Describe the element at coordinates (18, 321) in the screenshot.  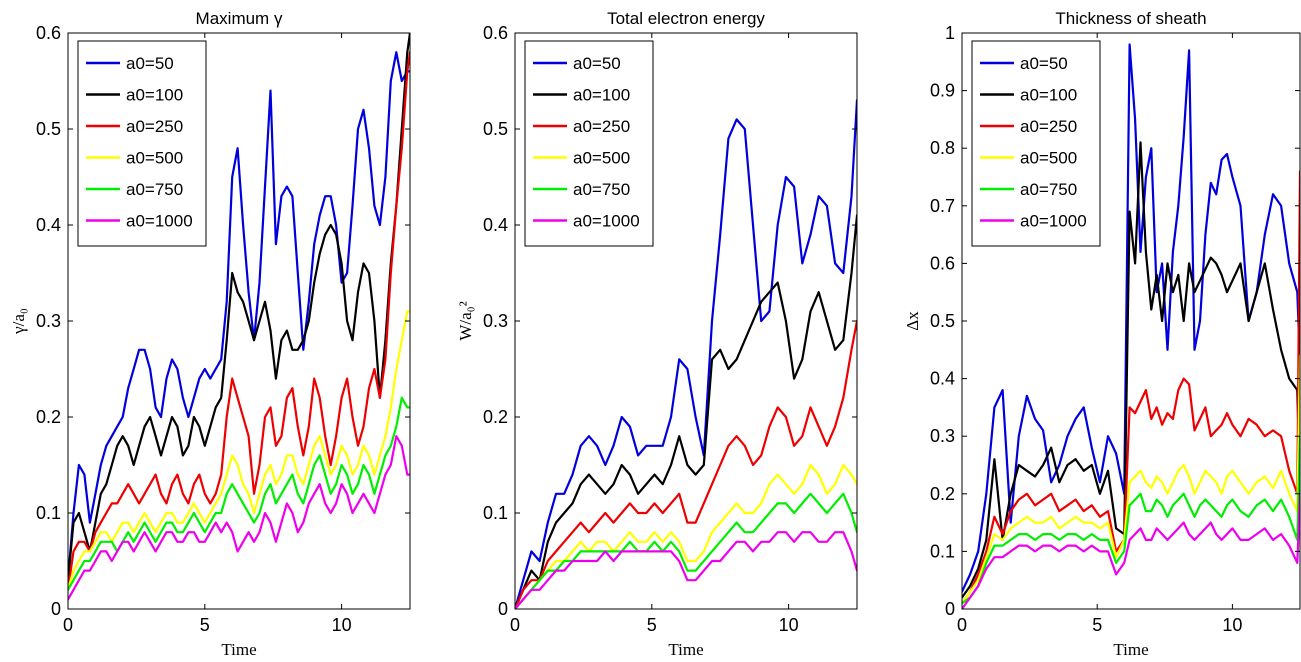
I see `y-axis-label: γ/a₀` at that location.